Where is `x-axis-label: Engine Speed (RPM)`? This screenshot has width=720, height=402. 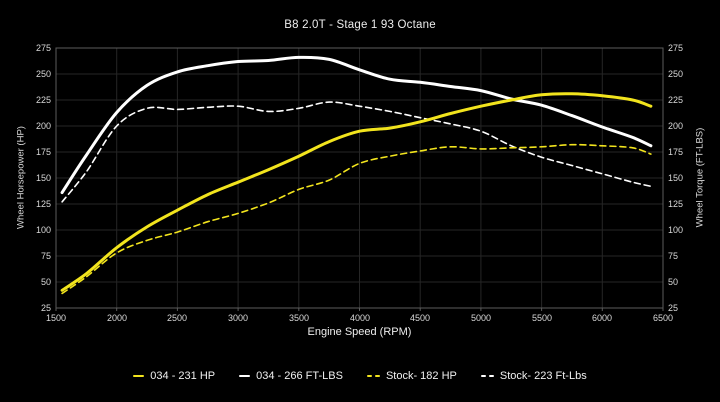
x-axis-label: Engine Speed (RPM) is located at coordinates (359, 332).